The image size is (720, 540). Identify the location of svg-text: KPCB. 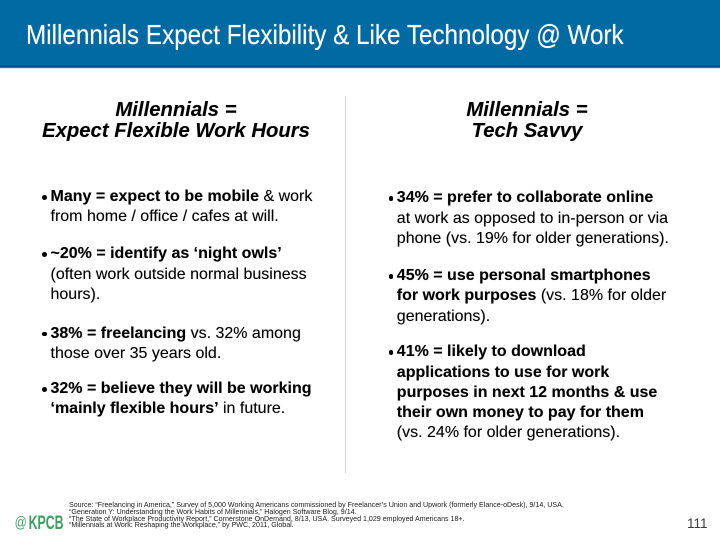
(46, 523).